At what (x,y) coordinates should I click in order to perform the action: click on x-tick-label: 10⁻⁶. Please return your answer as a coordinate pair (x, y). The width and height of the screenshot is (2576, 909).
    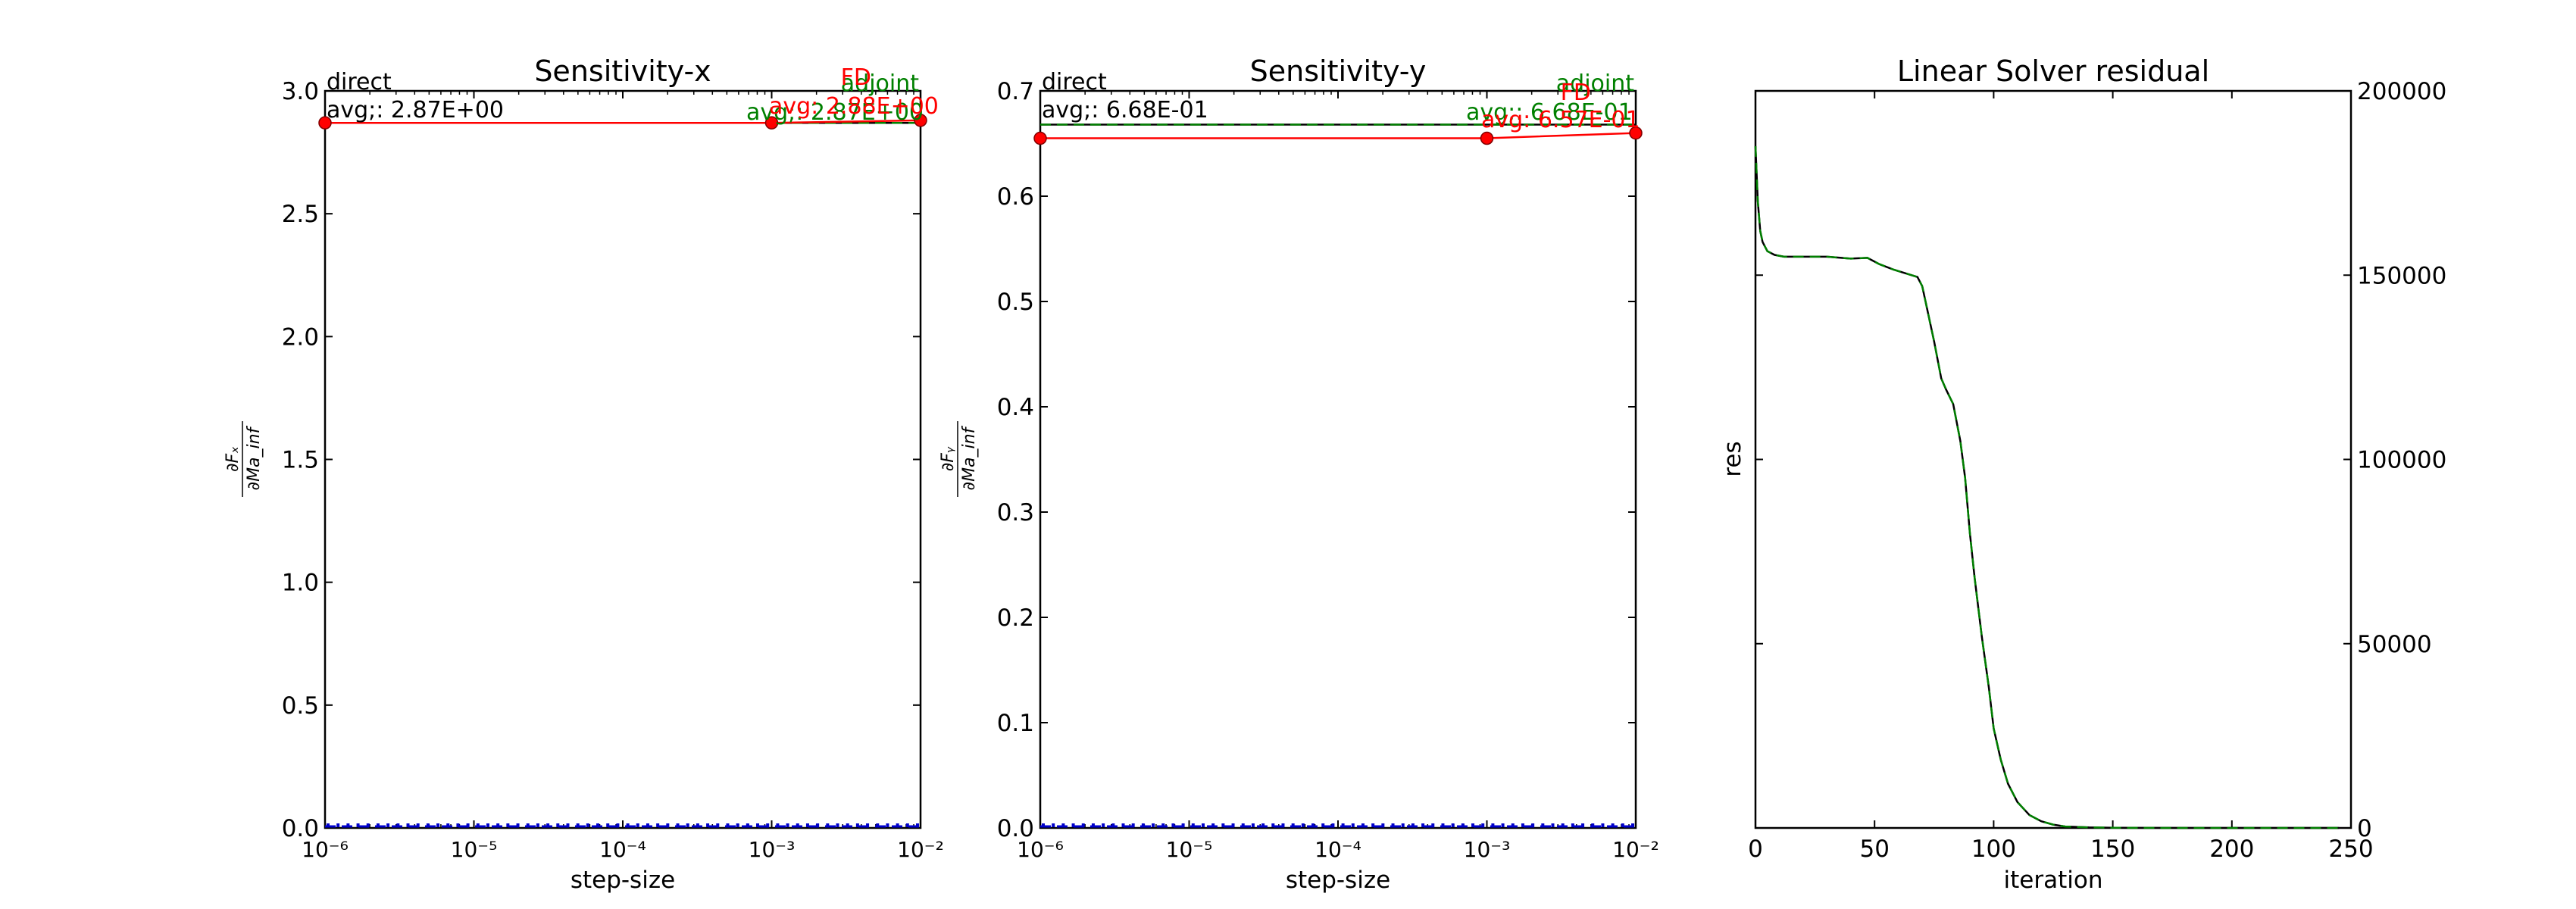
    Looking at the image, I should click on (1040, 849).